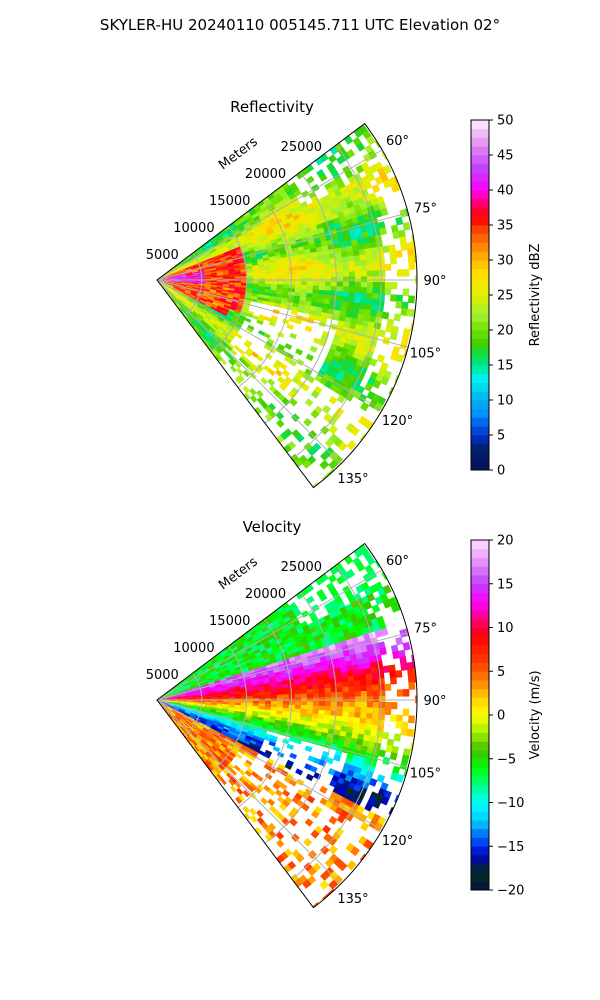 The width and height of the screenshot is (600, 1000). Describe the element at coordinates (505, 331) in the screenshot. I see `colorbar-tick-label: 20` at that location.